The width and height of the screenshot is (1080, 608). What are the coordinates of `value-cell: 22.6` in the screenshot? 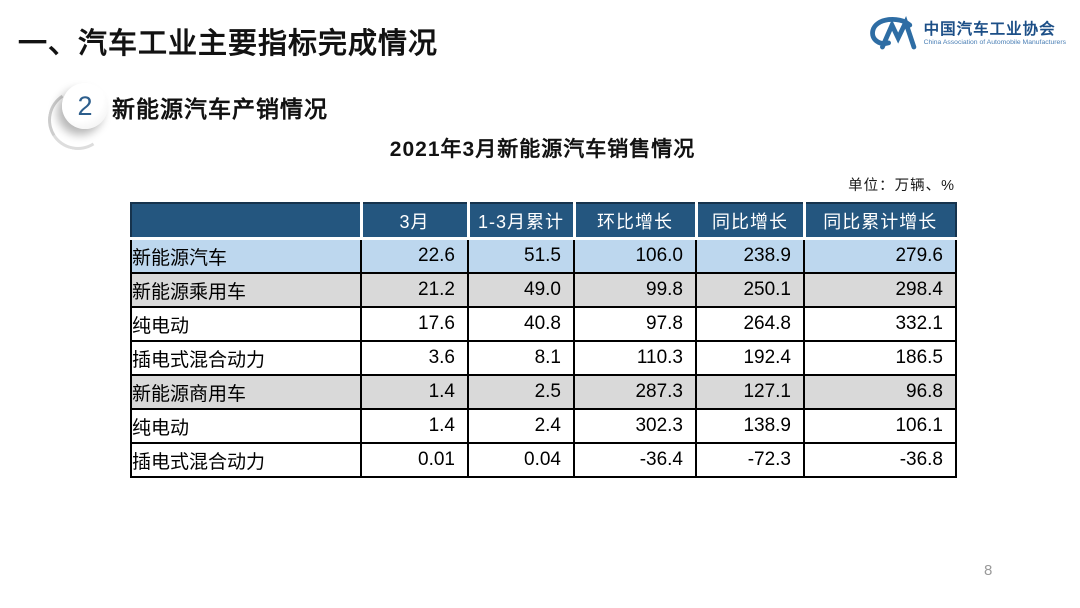 It's located at (414, 255).